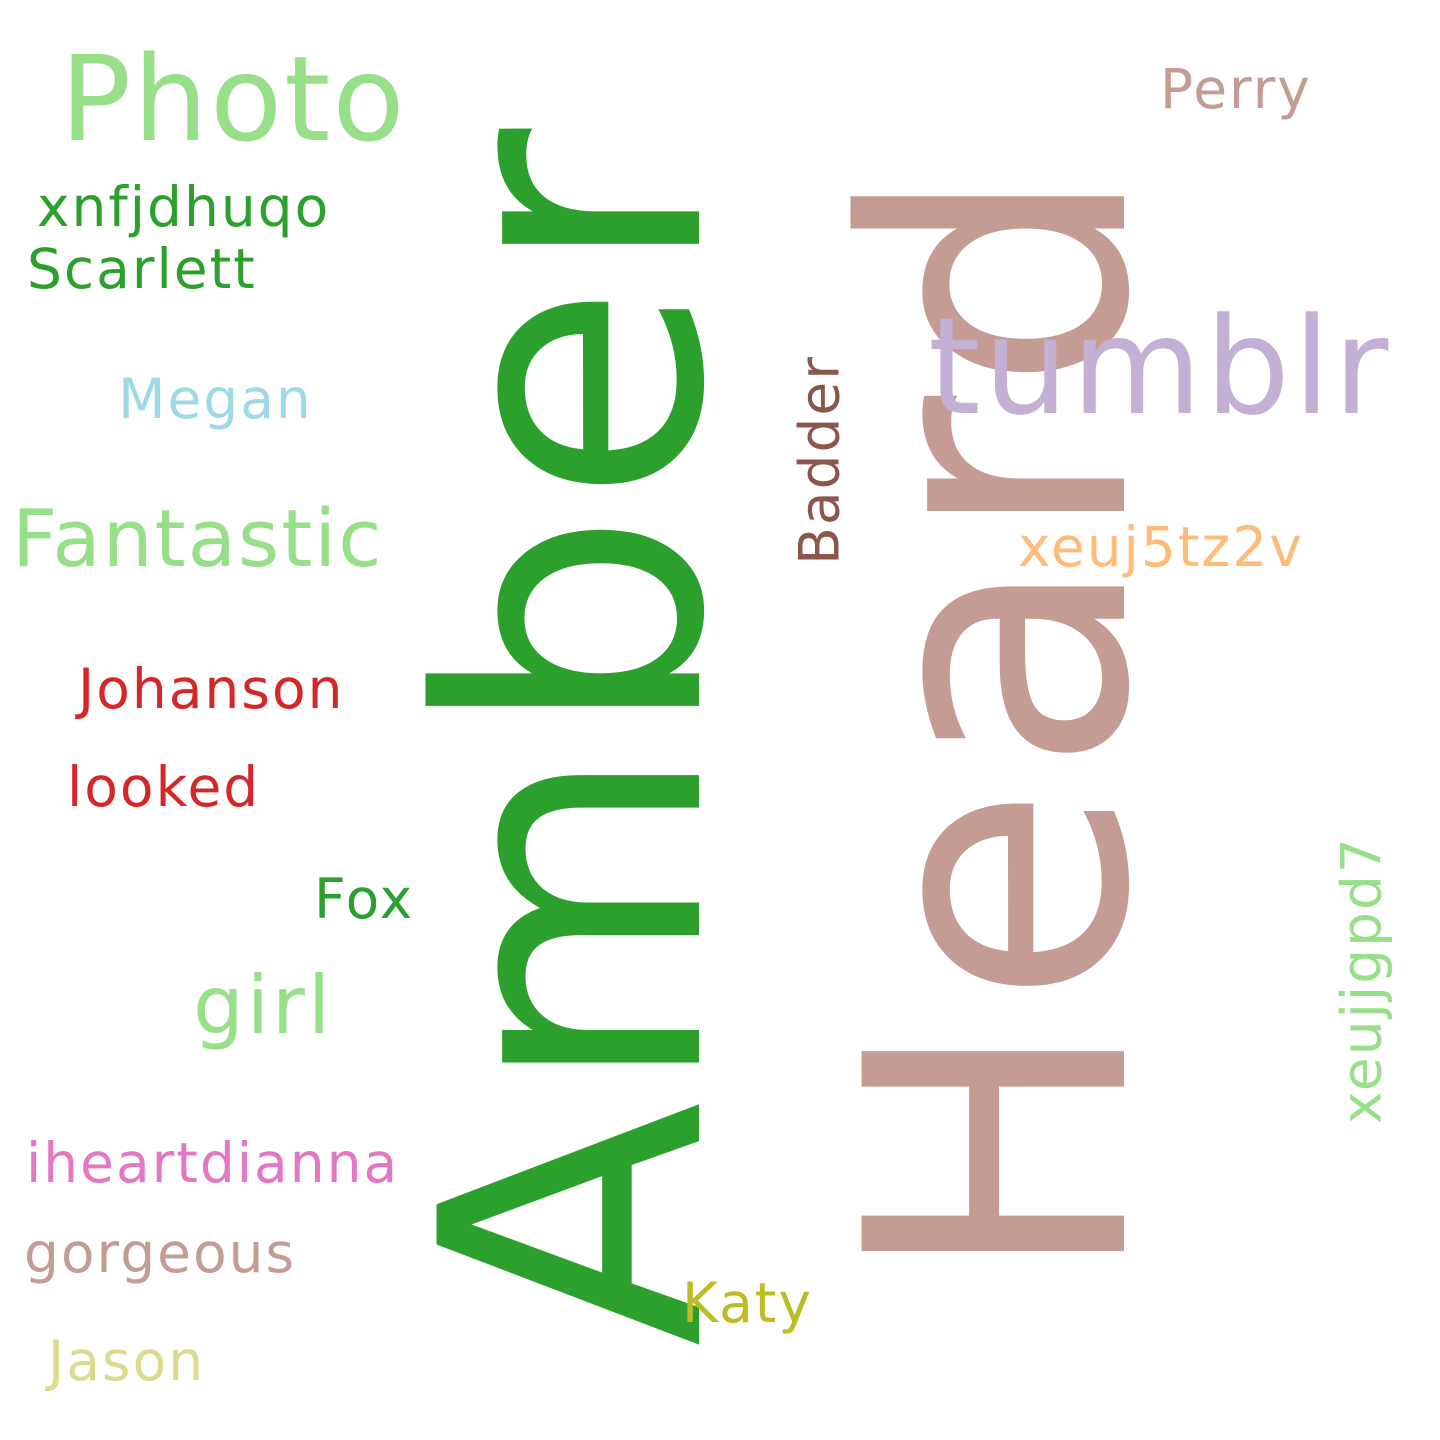  Describe the element at coordinates (215, 399) in the screenshot. I see `word-megan: Megan` at that location.